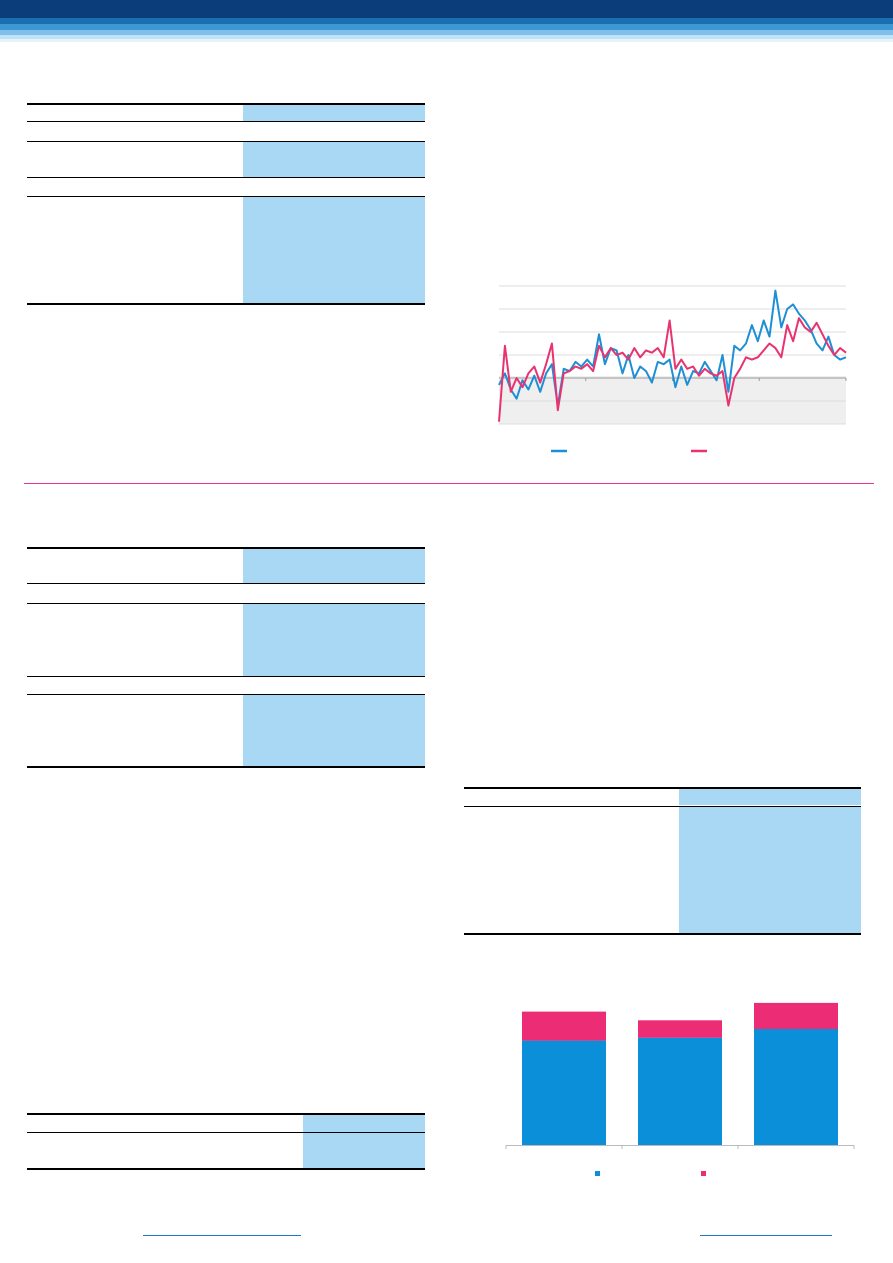 This screenshot has height=1263, width=893. Describe the element at coordinates (226, 104) in the screenshot. I see `table-1-rule-top` at that location.